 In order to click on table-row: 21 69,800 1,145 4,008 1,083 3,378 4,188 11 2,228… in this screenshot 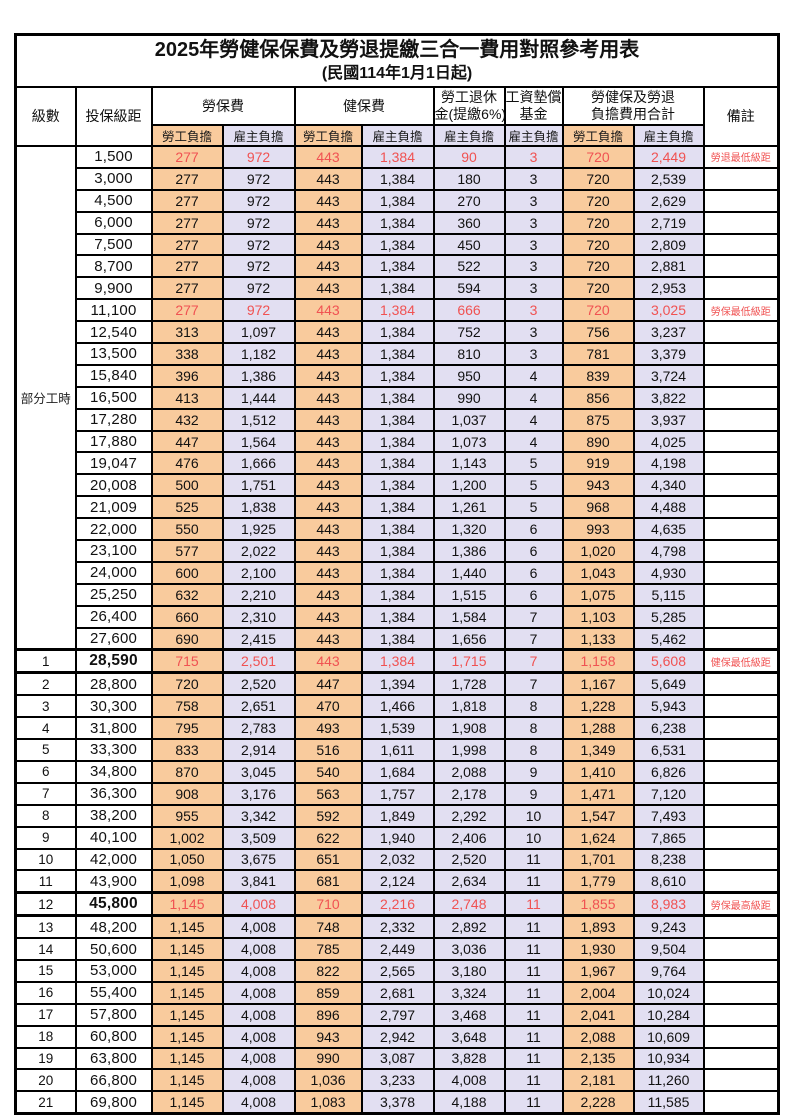, I will do `click(397, 1102)`.